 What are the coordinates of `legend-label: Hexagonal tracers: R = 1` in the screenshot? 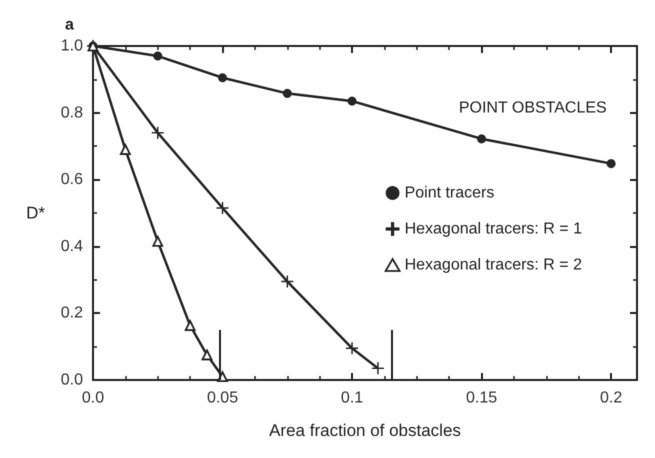 It's located at (493, 229).